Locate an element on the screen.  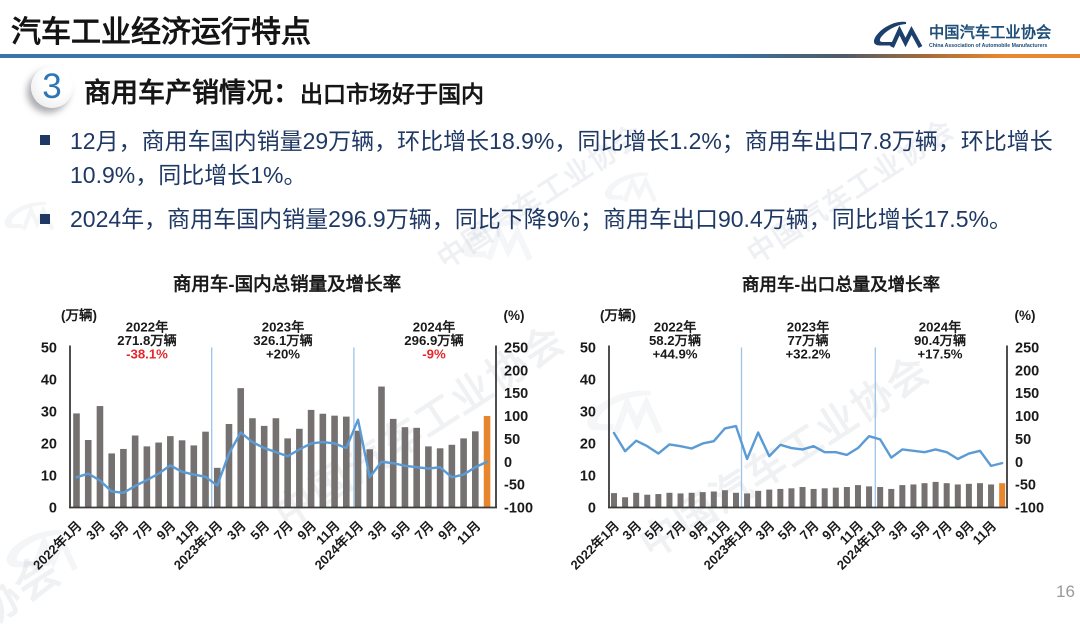
svg-text: +32.2% is located at coordinates (807, 354).